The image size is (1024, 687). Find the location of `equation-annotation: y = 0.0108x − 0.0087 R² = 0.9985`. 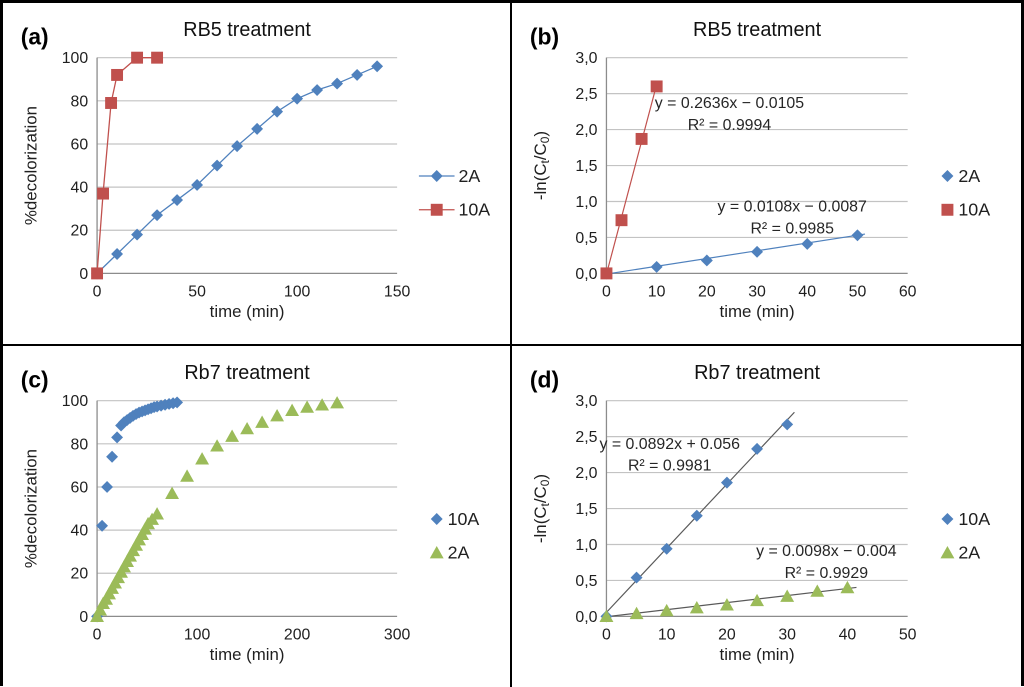

equation-annotation: y = 0.0108x − 0.0087 R² = 0.9985 is located at coordinates (792, 218).